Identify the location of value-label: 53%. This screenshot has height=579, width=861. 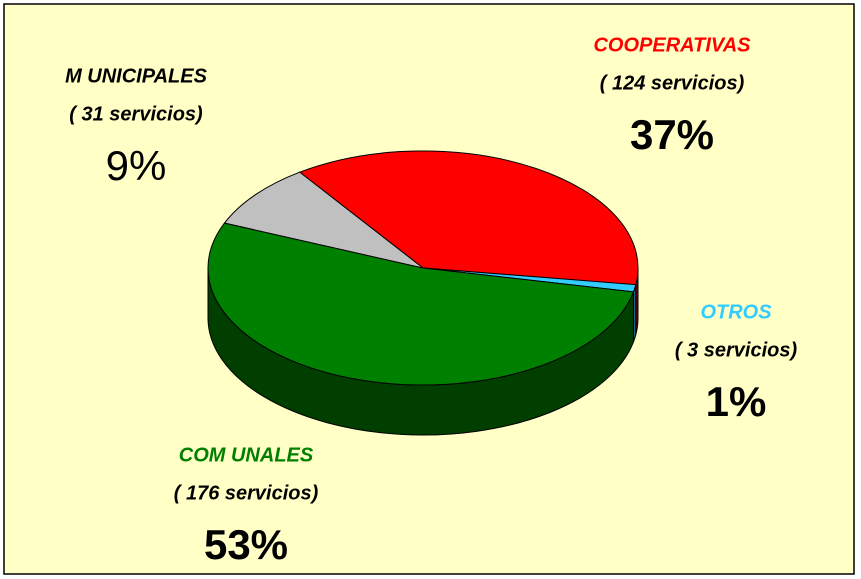
(246, 544).